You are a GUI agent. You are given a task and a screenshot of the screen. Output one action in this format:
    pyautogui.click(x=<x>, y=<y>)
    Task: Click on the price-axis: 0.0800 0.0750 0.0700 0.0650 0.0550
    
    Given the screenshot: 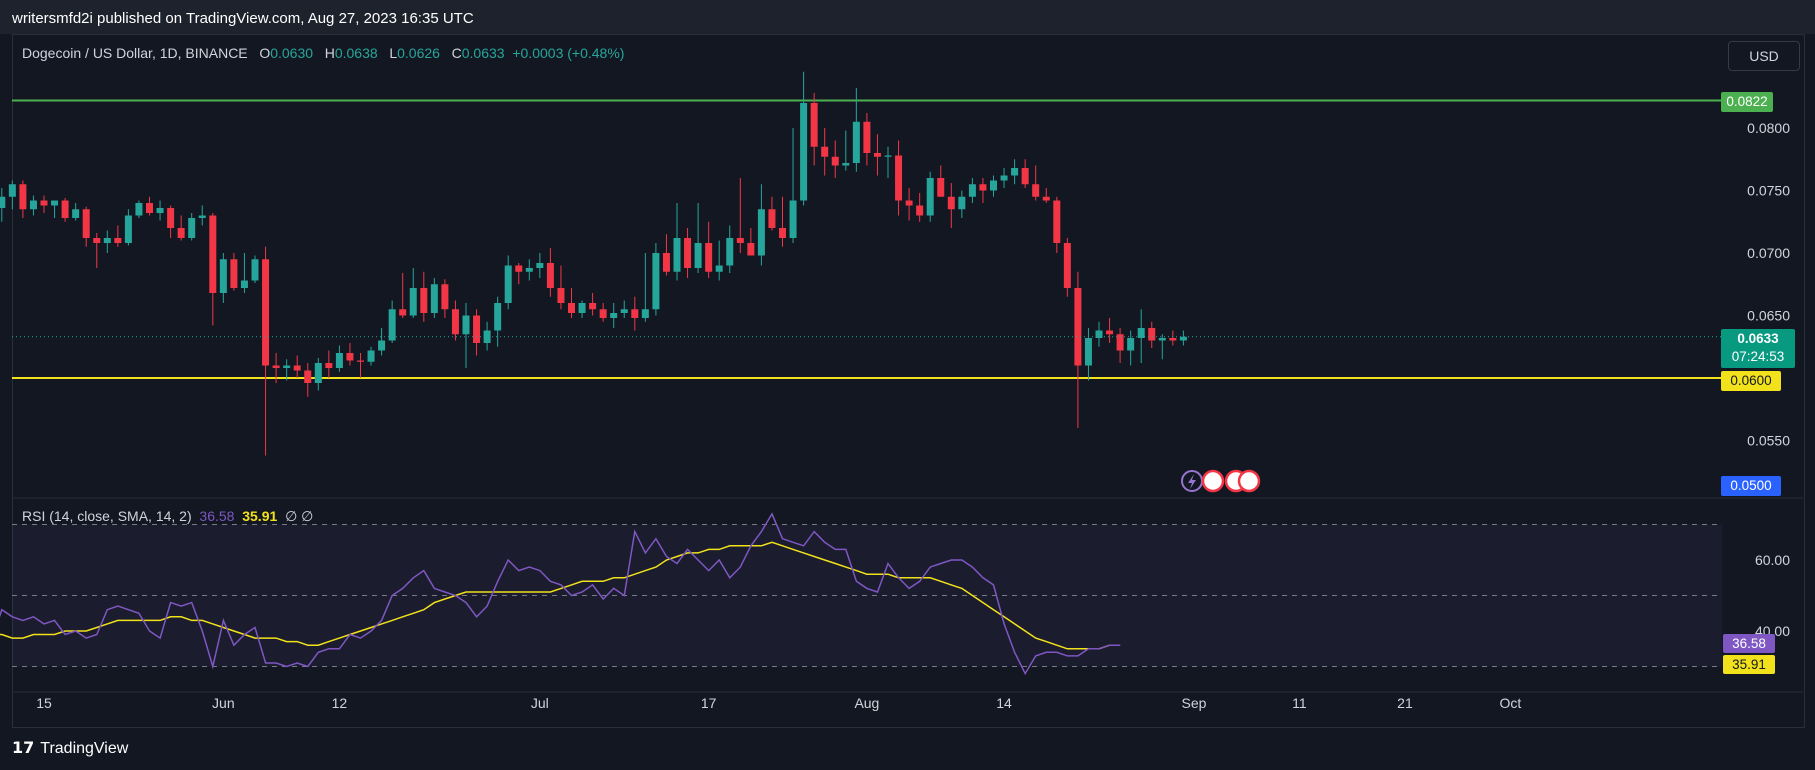 What is the action you would take?
    pyautogui.click(x=1768, y=284)
    